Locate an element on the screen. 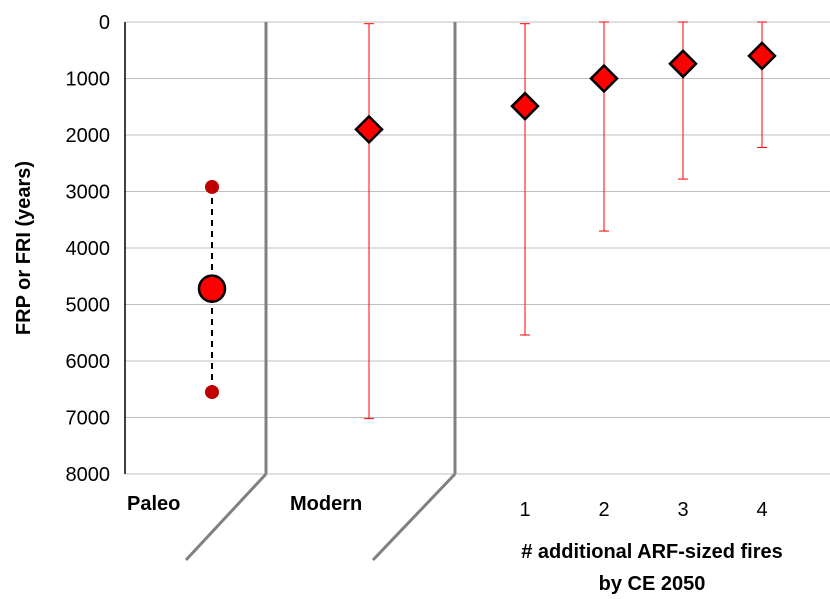 The height and width of the screenshot is (599, 830). y-tick-label-4000: 4000 is located at coordinates (88, 249).